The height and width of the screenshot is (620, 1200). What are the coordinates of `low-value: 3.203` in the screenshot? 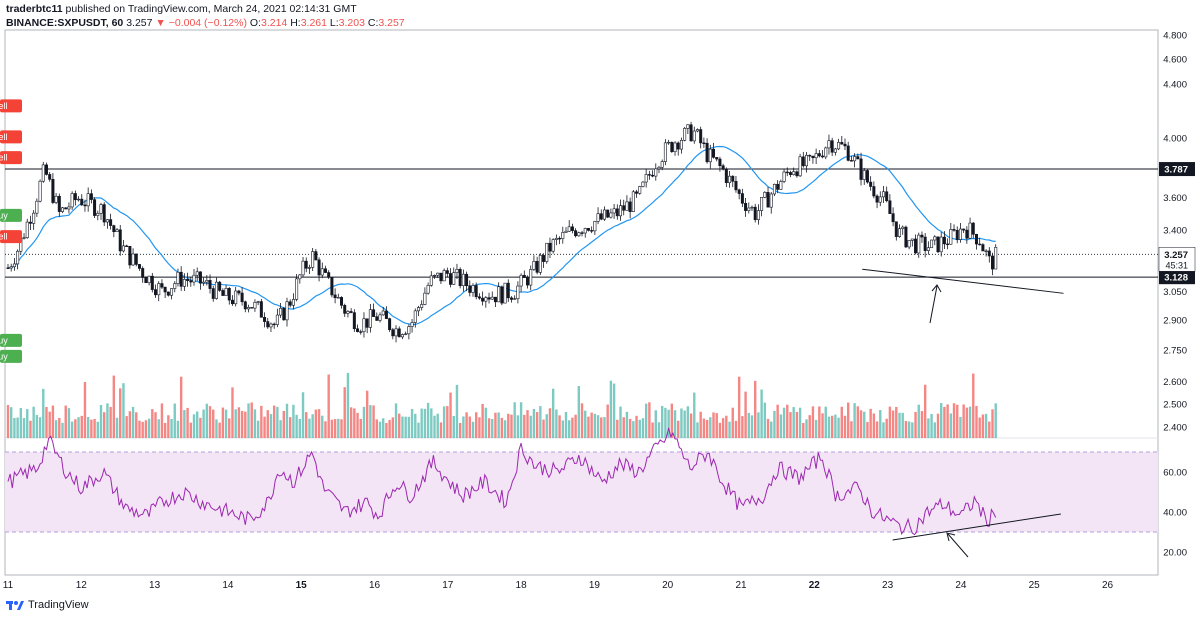 It's located at (351, 23).